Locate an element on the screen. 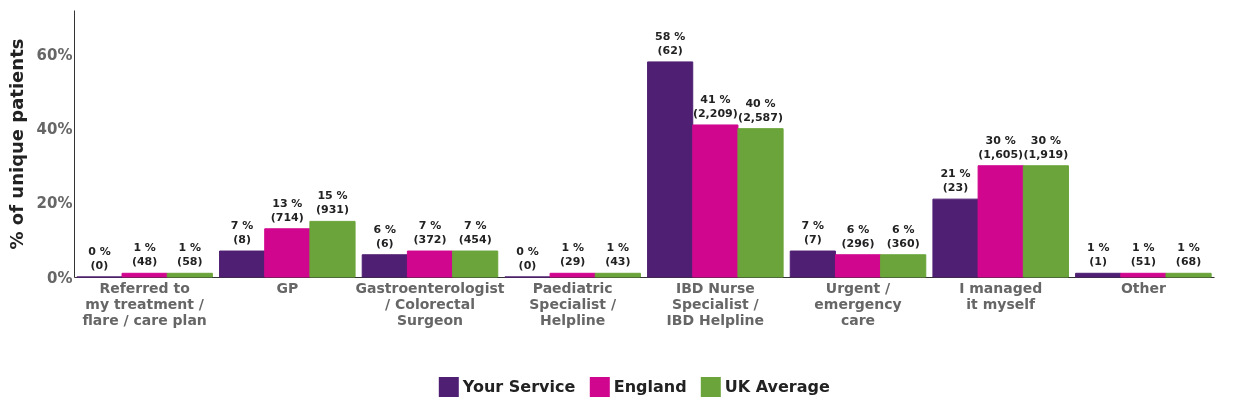 The width and height of the screenshot is (1243, 410). legend-label: Your Service is located at coordinates (518, 386).